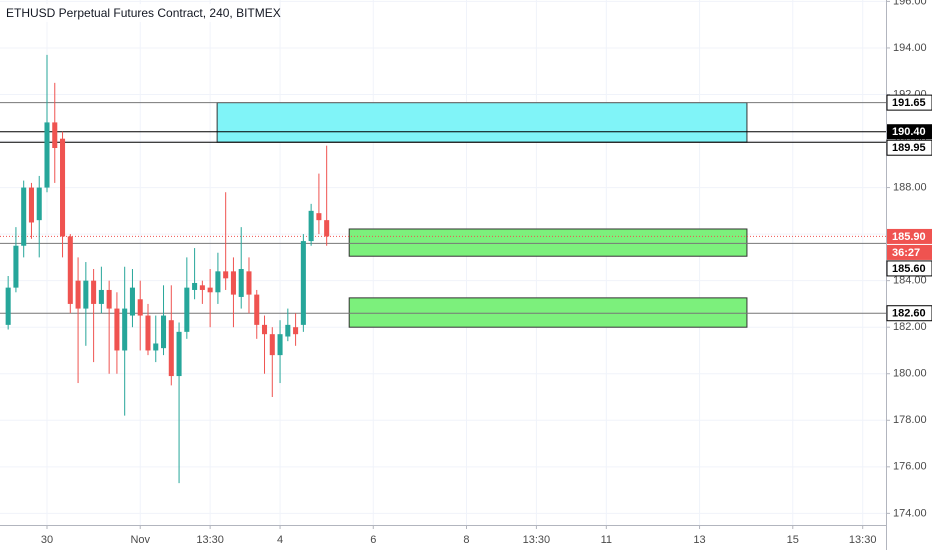 Image resolution: width=932 pixels, height=550 pixels. Describe the element at coordinates (606, 540) in the screenshot. I see `x-tick-label: 11` at that location.